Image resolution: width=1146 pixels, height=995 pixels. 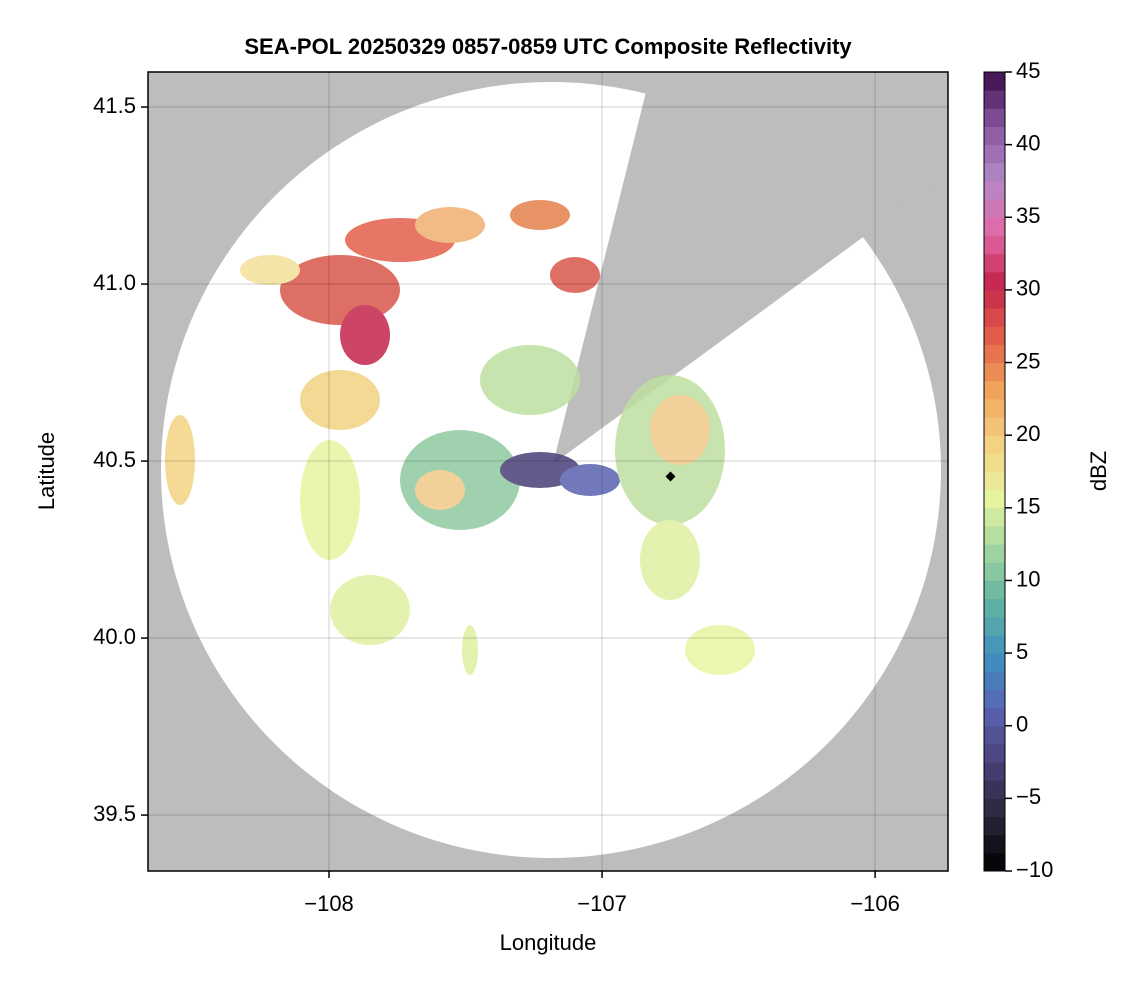 What do you see at coordinates (114, 282) in the screenshot?
I see `y-tick-label: 41.0` at bounding box center [114, 282].